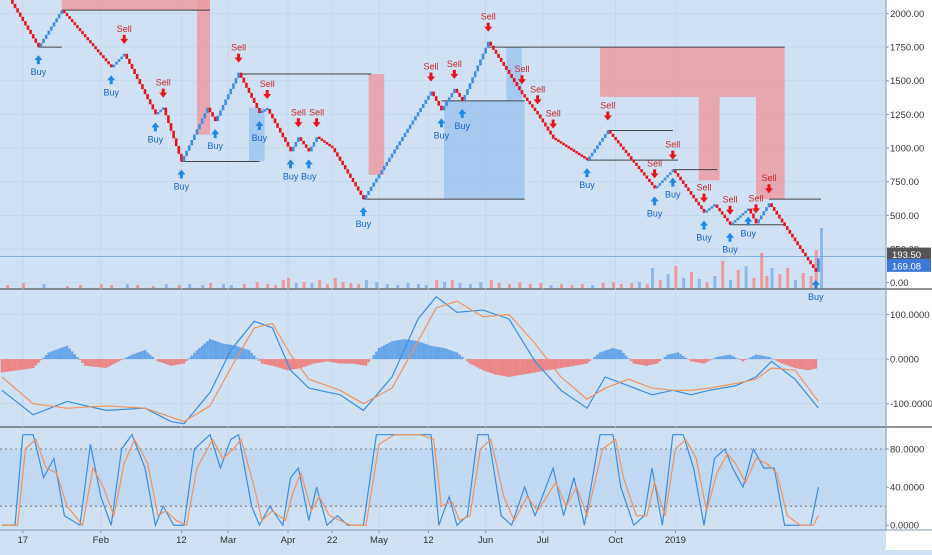 The image size is (932, 555). I want to click on time-axis-label: Jun, so click(485, 540).